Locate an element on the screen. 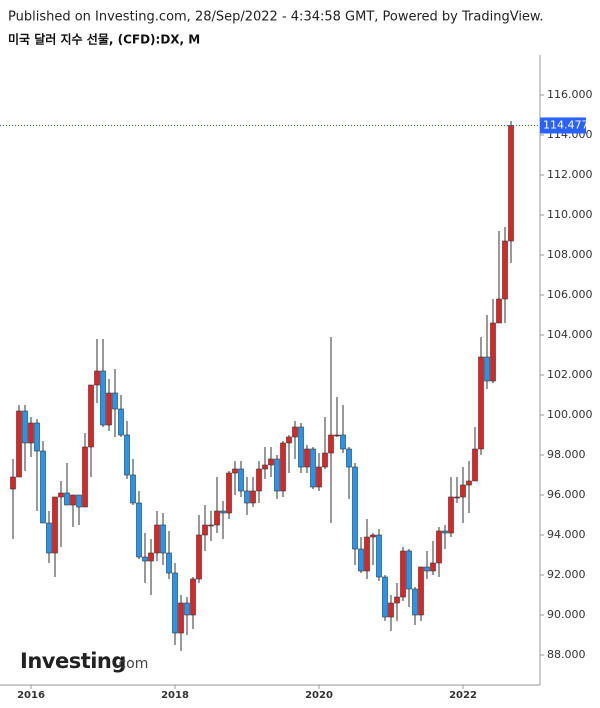 The width and height of the screenshot is (600, 708). y-tick-label: 88.000 is located at coordinates (566, 654).